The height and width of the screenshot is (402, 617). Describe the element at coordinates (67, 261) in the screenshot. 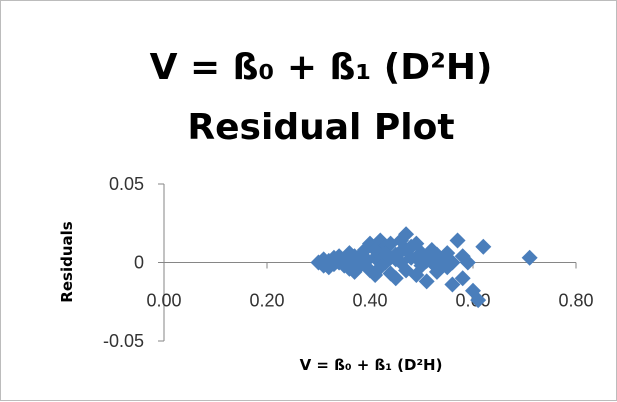

I see `y-axis-title: Residuals` at that location.